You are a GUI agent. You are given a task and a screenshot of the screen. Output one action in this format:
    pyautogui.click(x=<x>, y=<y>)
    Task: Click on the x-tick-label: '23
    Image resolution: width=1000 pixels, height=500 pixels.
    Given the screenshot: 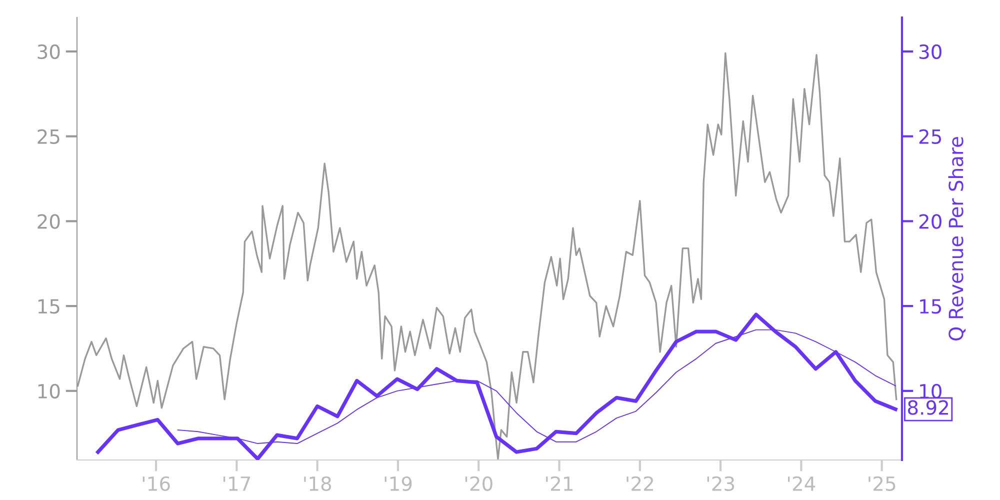 What is the action you would take?
    pyautogui.click(x=720, y=484)
    